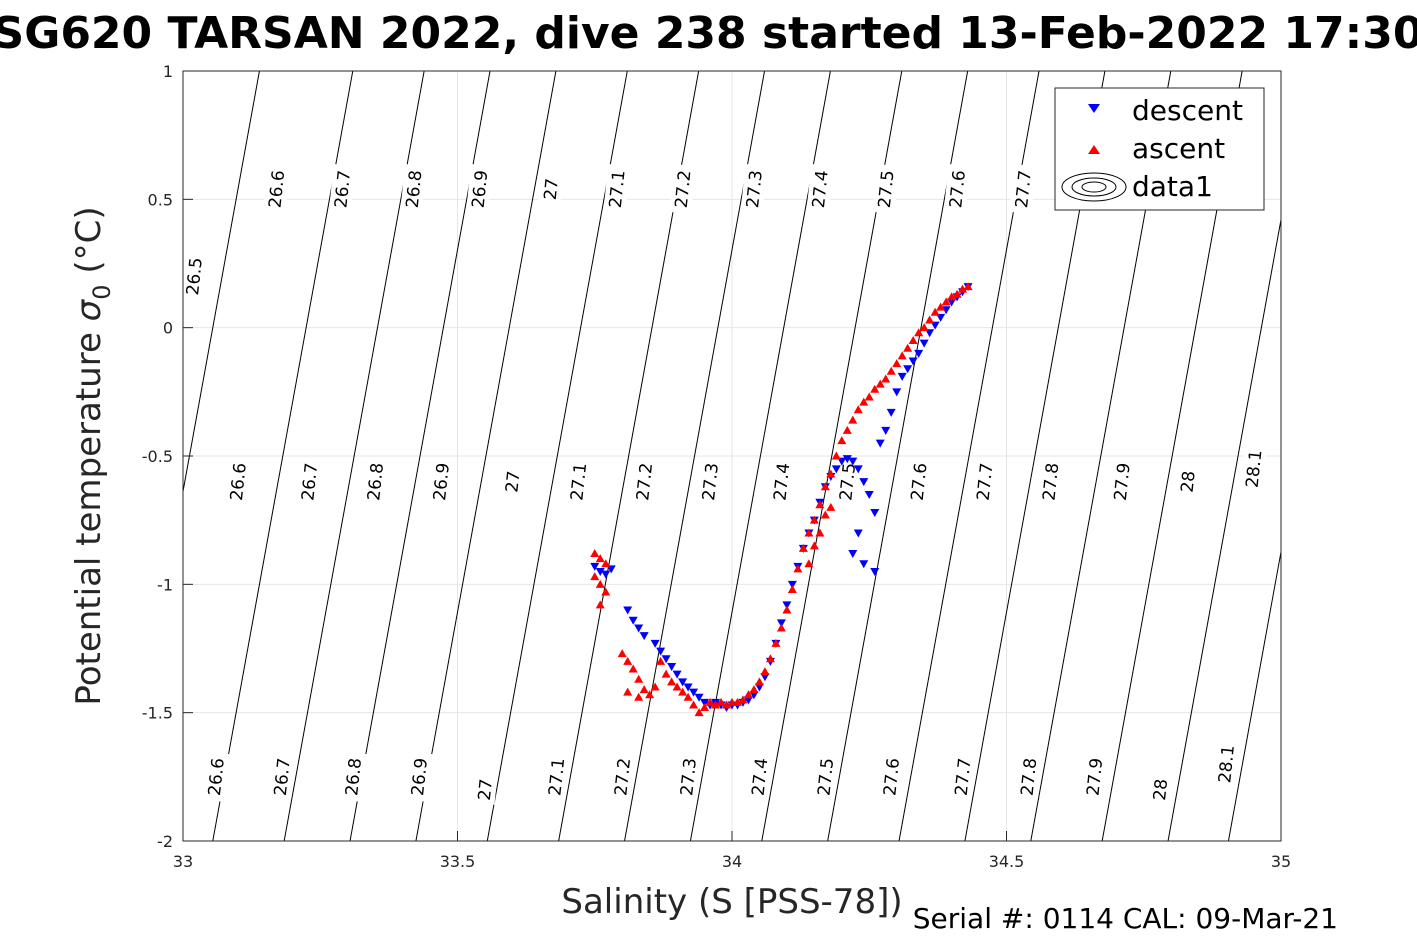  Describe the element at coordinates (1281, 861) in the screenshot. I see `x-tick-label: 35` at that location.